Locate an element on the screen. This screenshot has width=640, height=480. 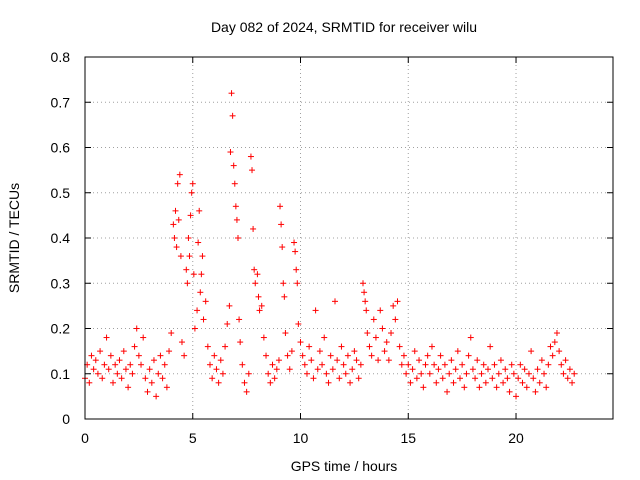
y-tick-label: 0.8 is located at coordinates (61, 57).